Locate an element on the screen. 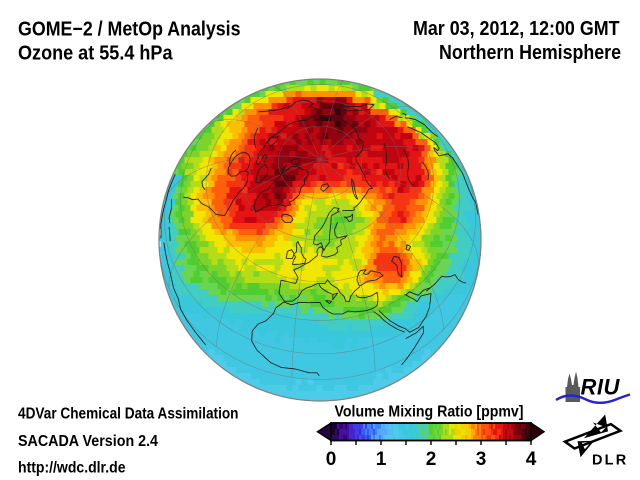 The width and height of the screenshot is (640, 480). svg-text: SACADA Version 2.4 is located at coordinates (88, 441).